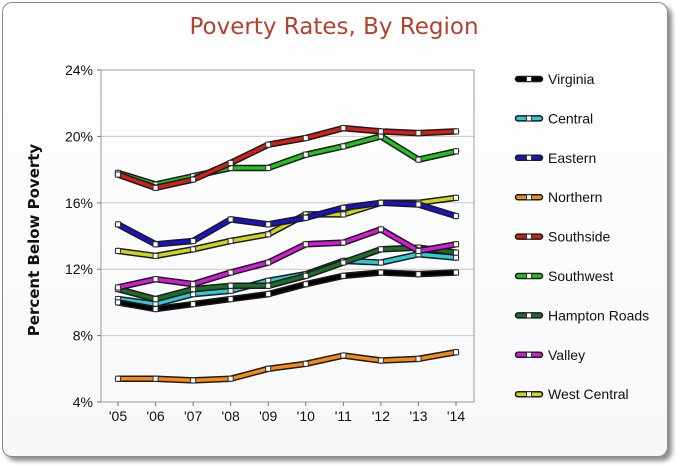 This screenshot has height=466, width=676. I want to click on y-tick-label: 12%, so click(79, 269).